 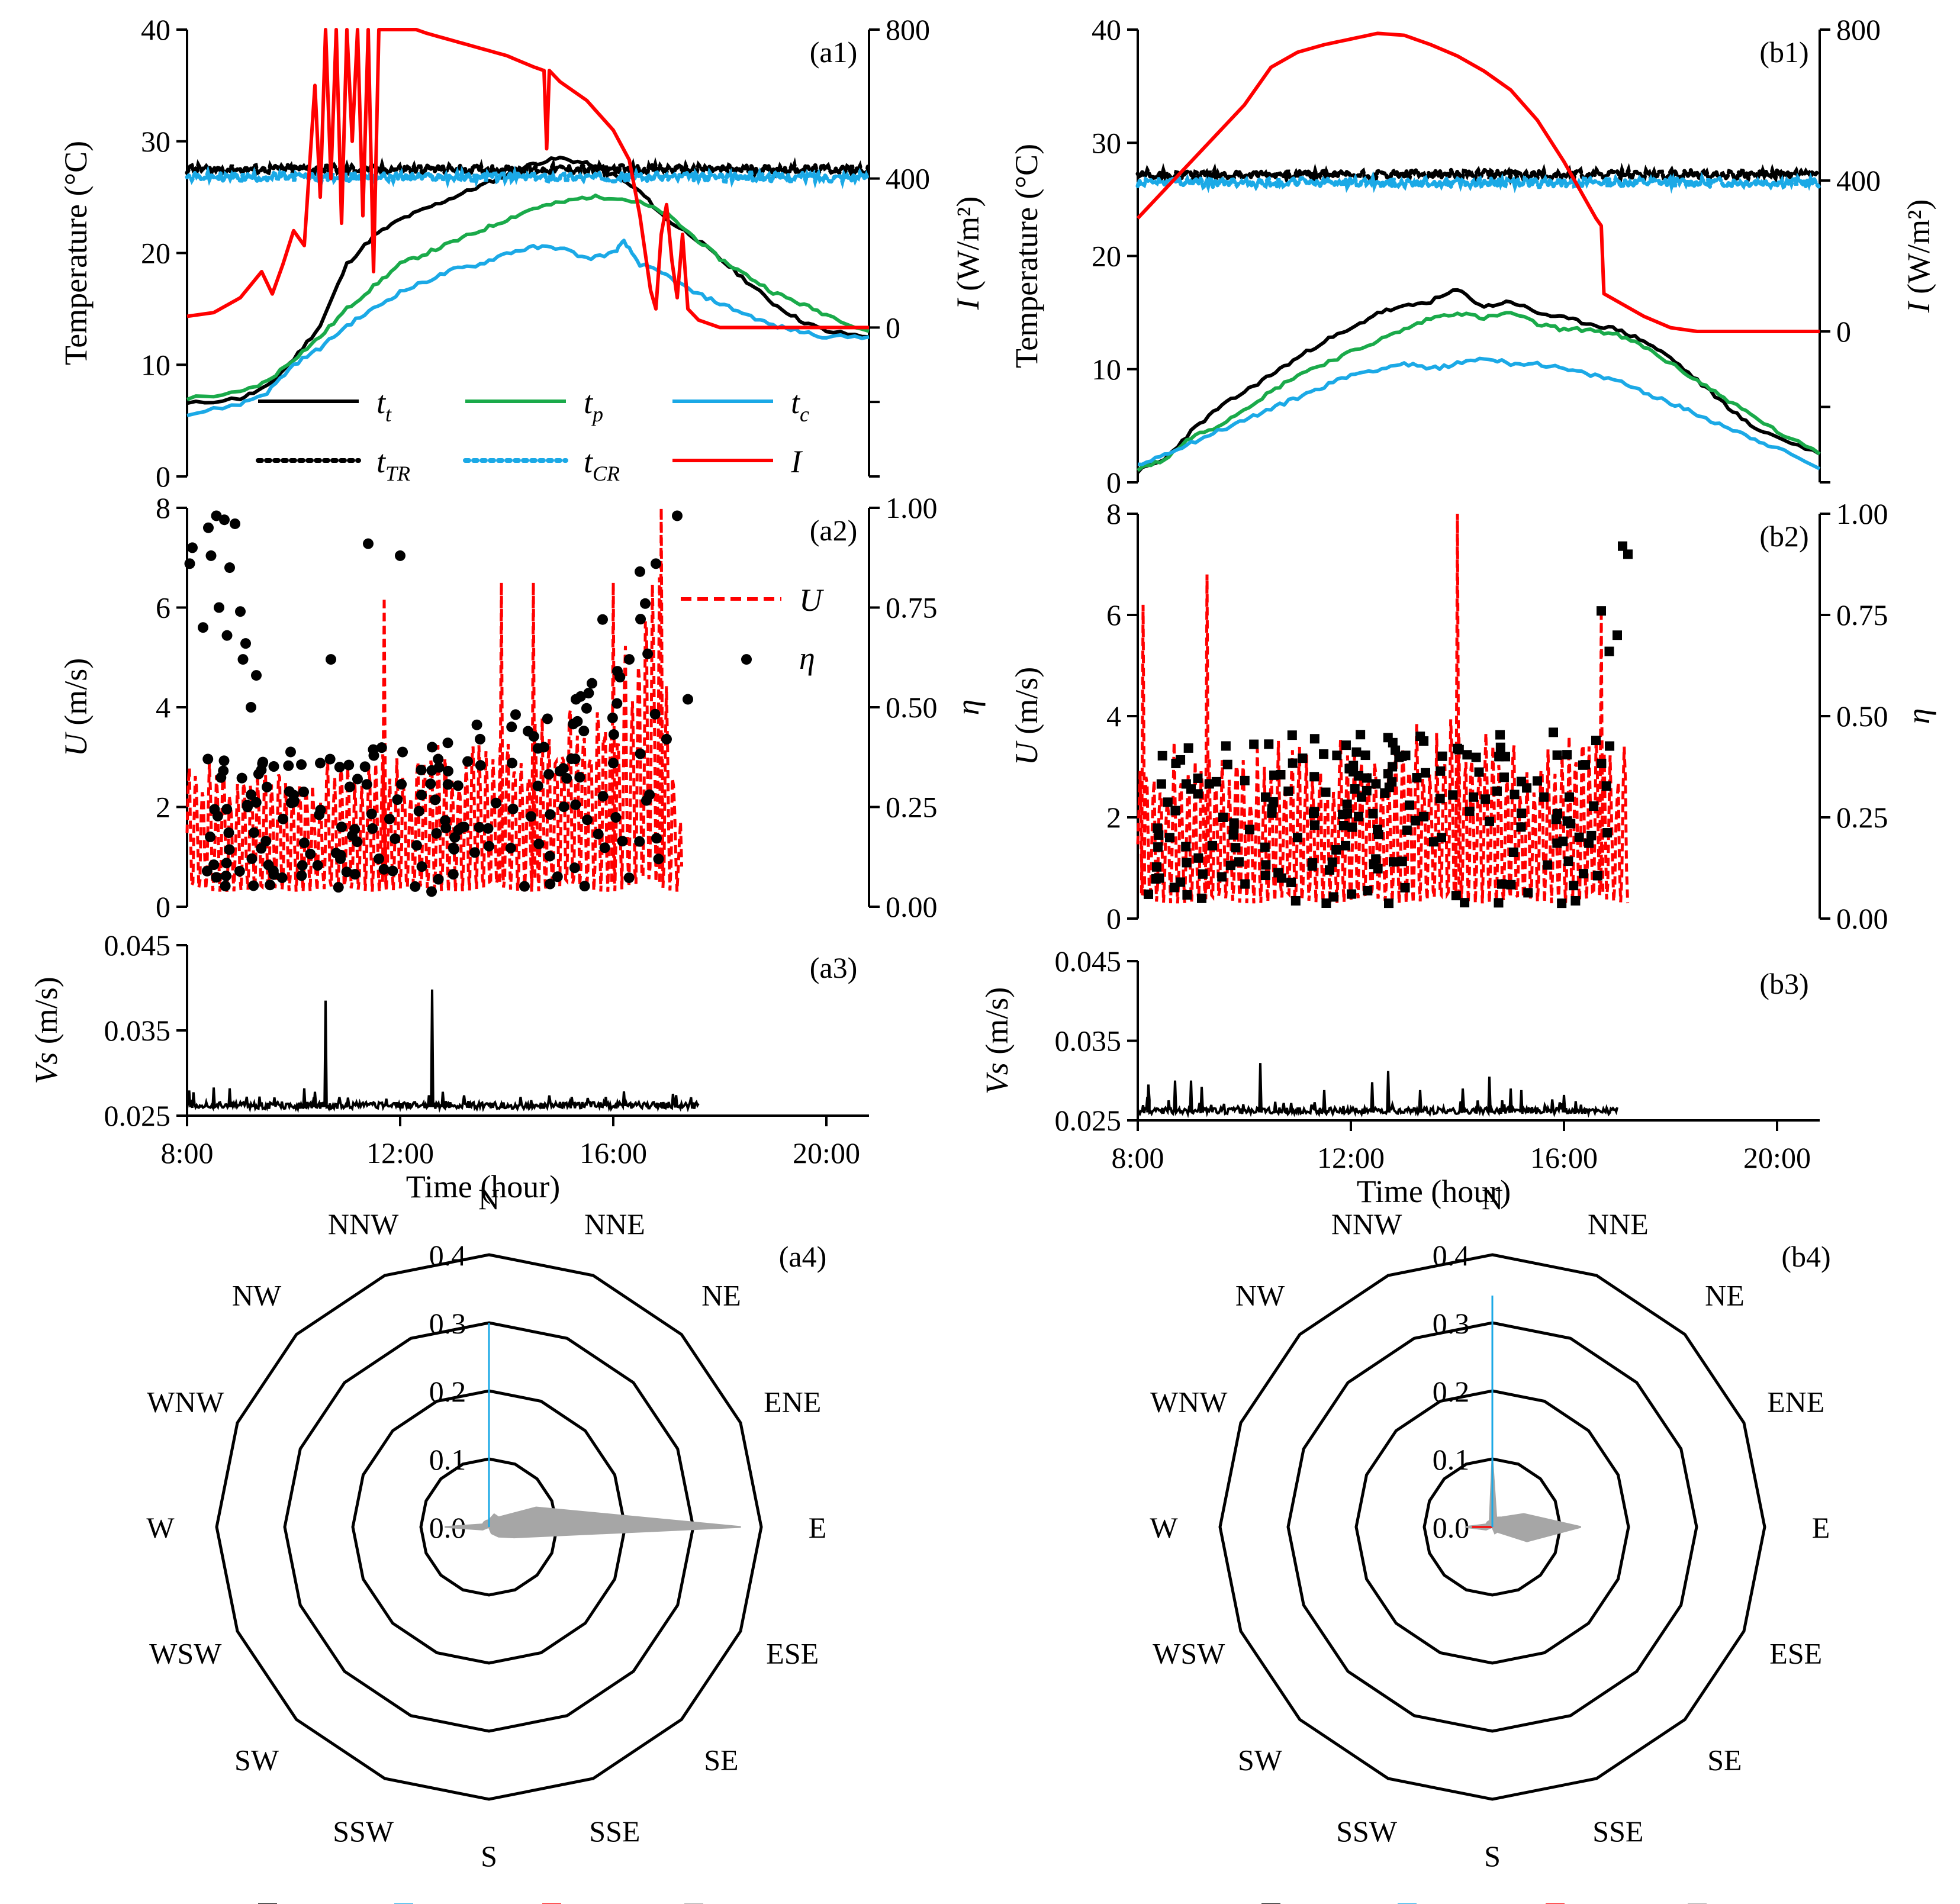 What do you see at coordinates (363, 1224) in the screenshot?
I see `a4-direction-NNW: NNW` at bounding box center [363, 1224].